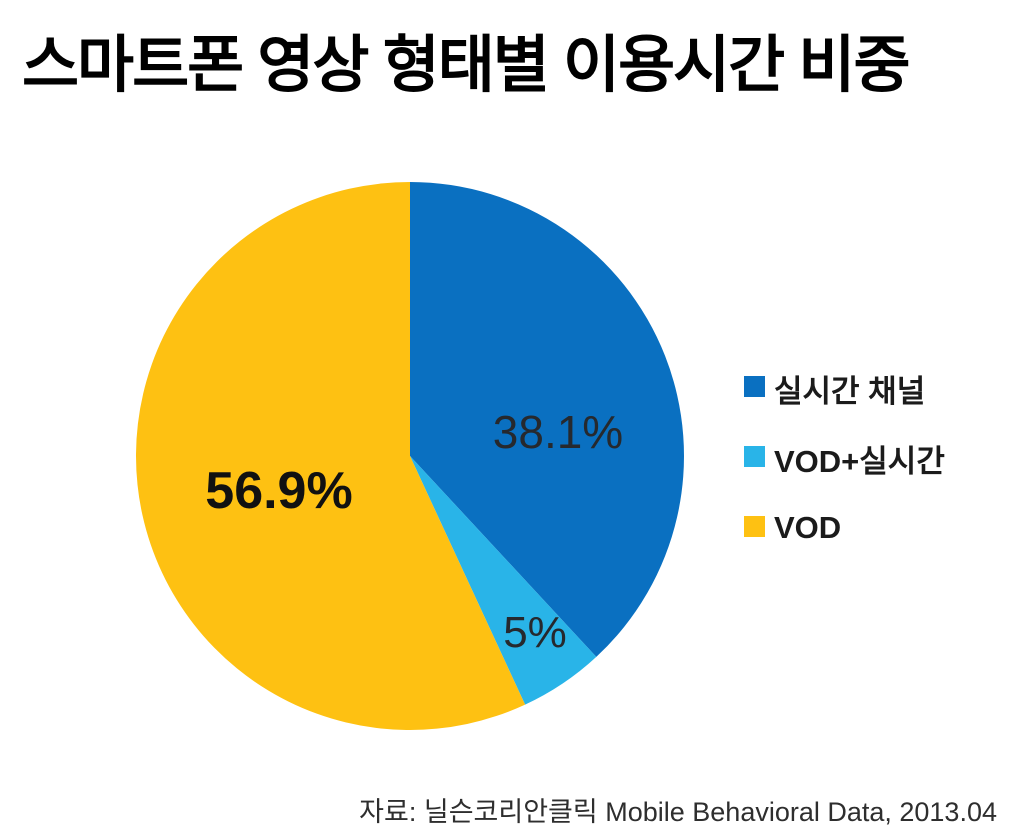 This screenshot has height=826, width=1024. Describe the element at coordinates (754, 526) in the screenshot. I see `legend-swatch-vod-icon` at that location.